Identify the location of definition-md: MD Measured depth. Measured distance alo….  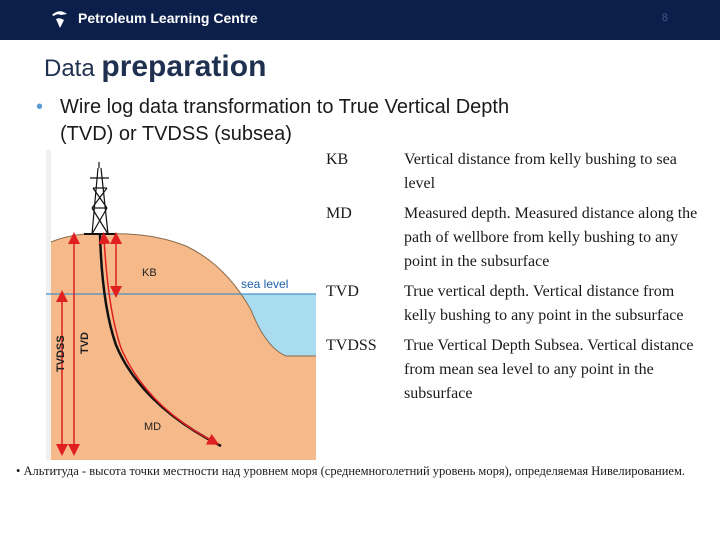
(516, 238).